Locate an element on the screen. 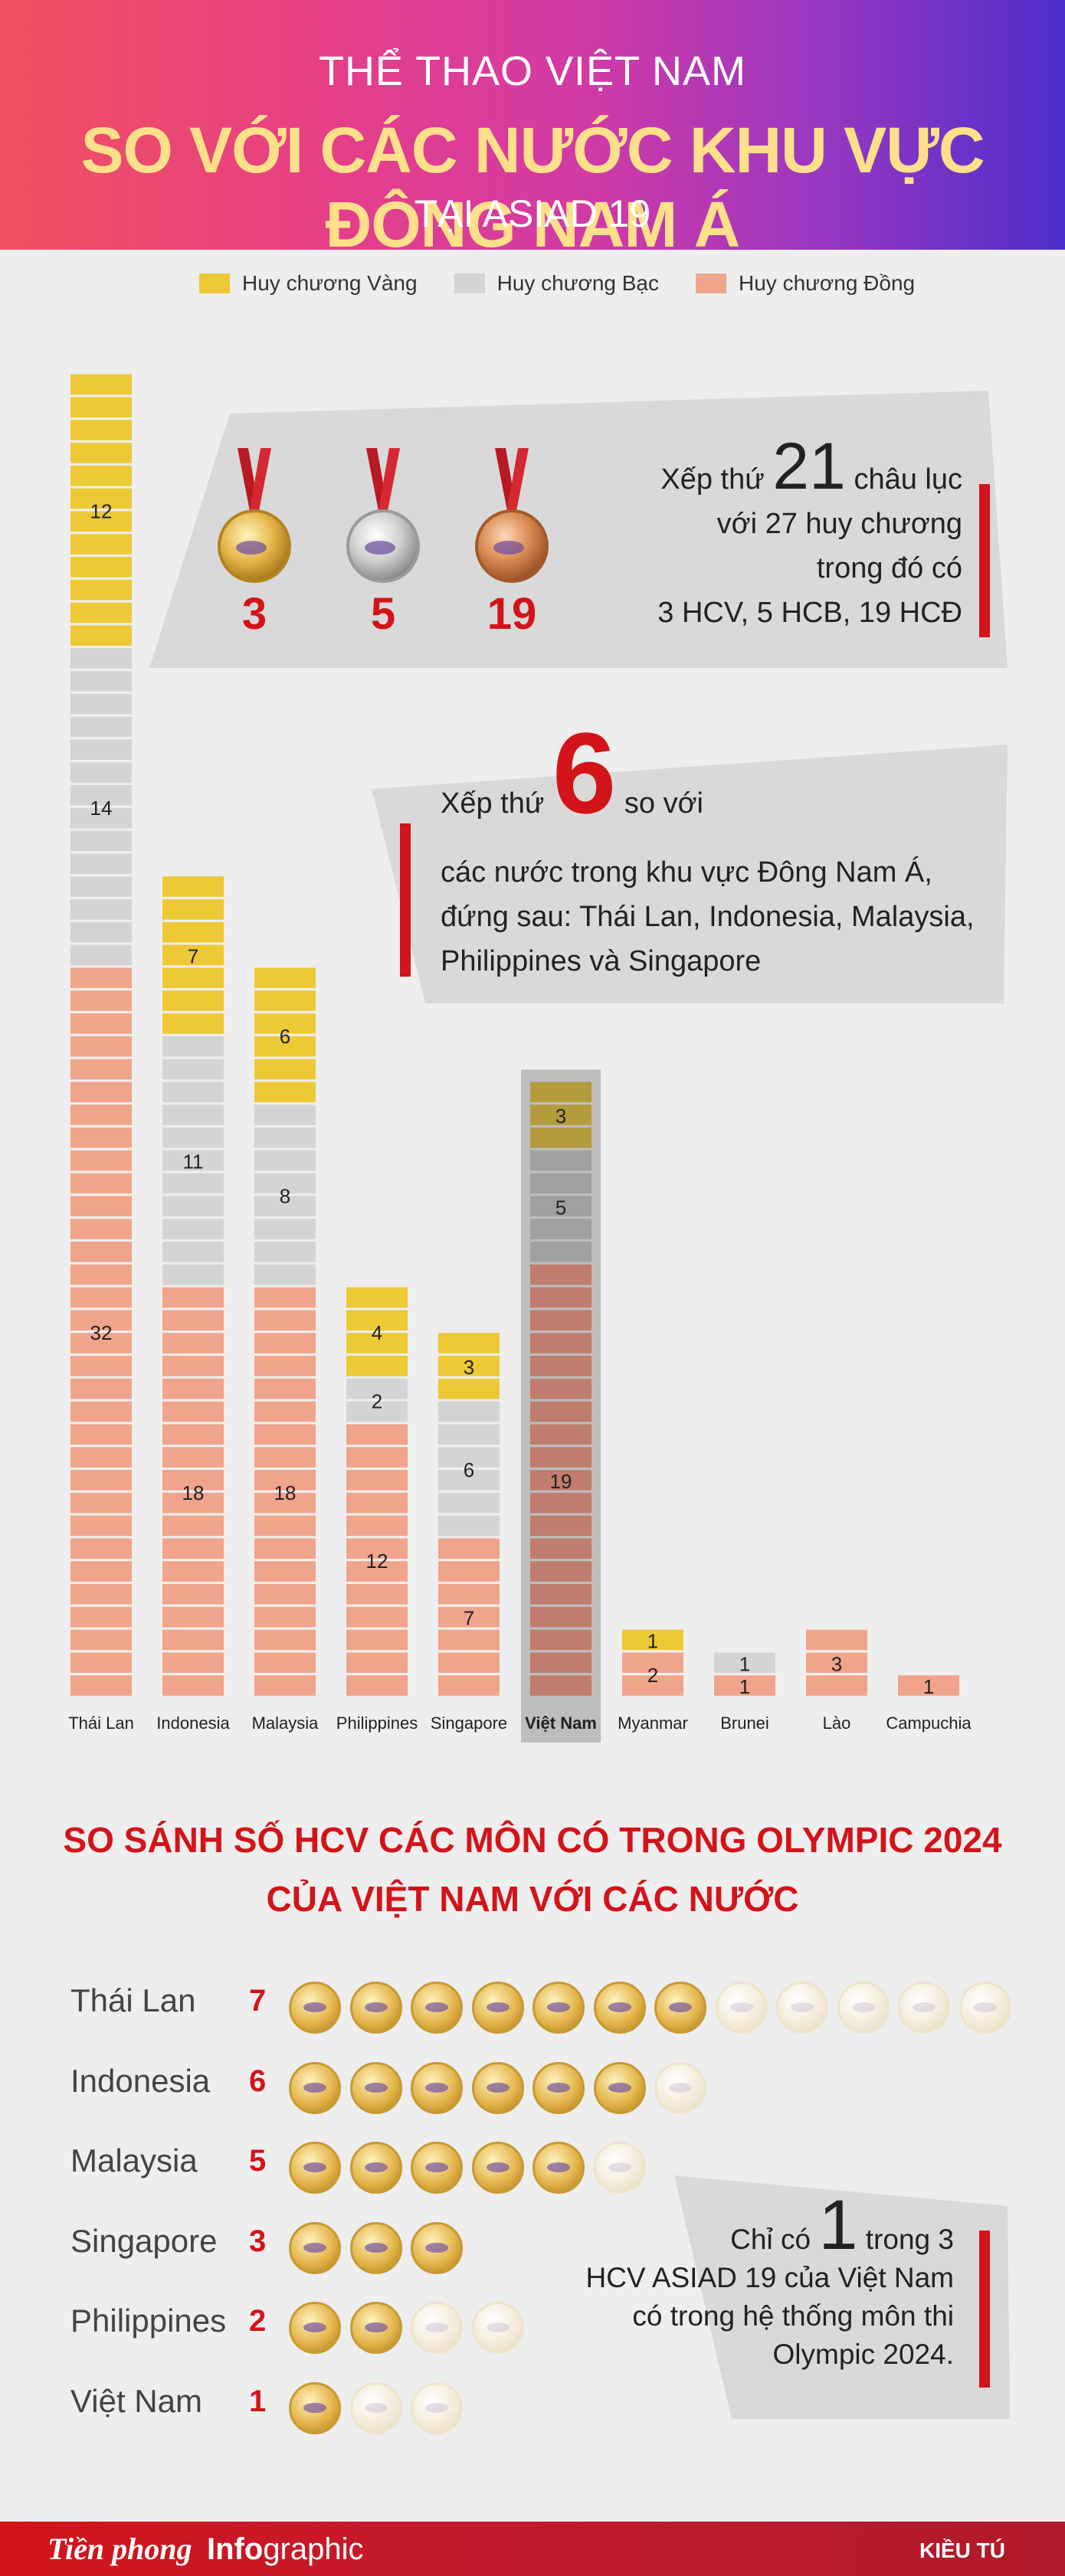  sea-rank-accent-bar is located at coordinates (405, 900).